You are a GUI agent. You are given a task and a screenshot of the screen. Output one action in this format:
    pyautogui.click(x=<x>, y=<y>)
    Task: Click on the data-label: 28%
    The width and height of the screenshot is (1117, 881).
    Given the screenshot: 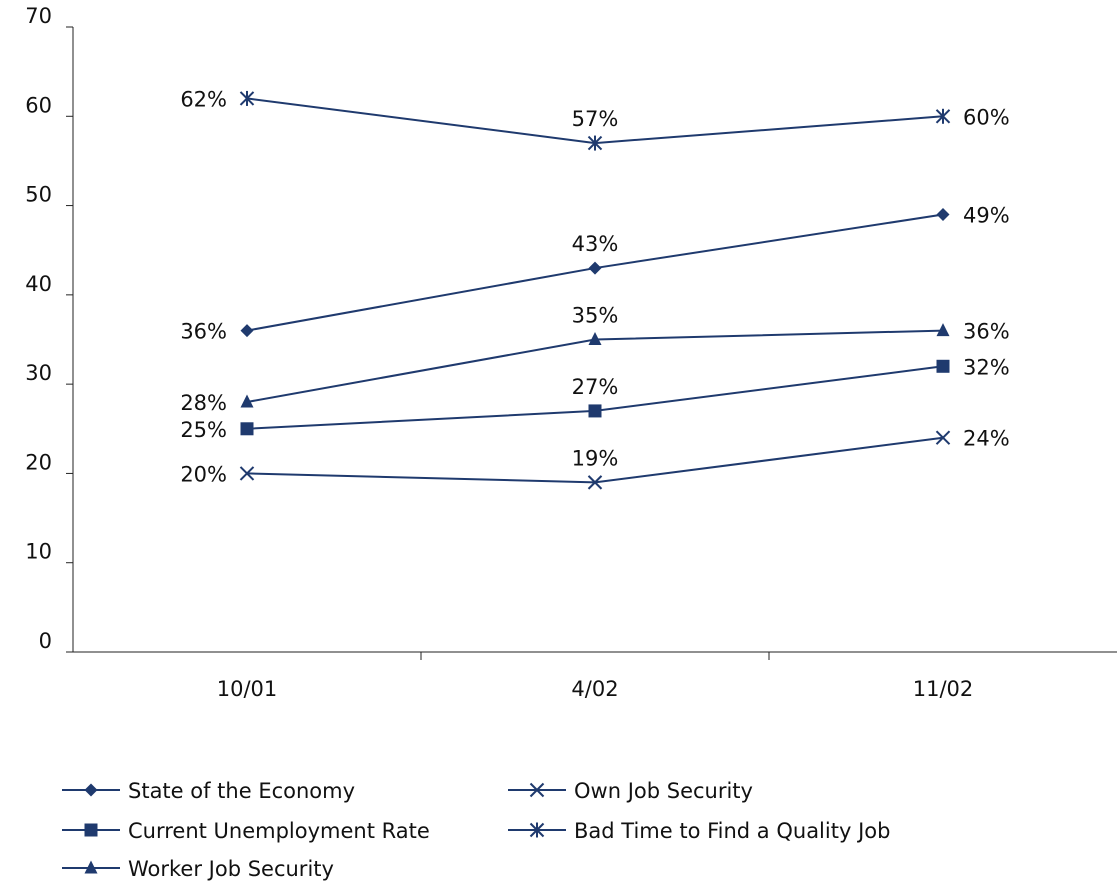 What is the action you would take?
    pyautogui.click(x=203, y=403)
    